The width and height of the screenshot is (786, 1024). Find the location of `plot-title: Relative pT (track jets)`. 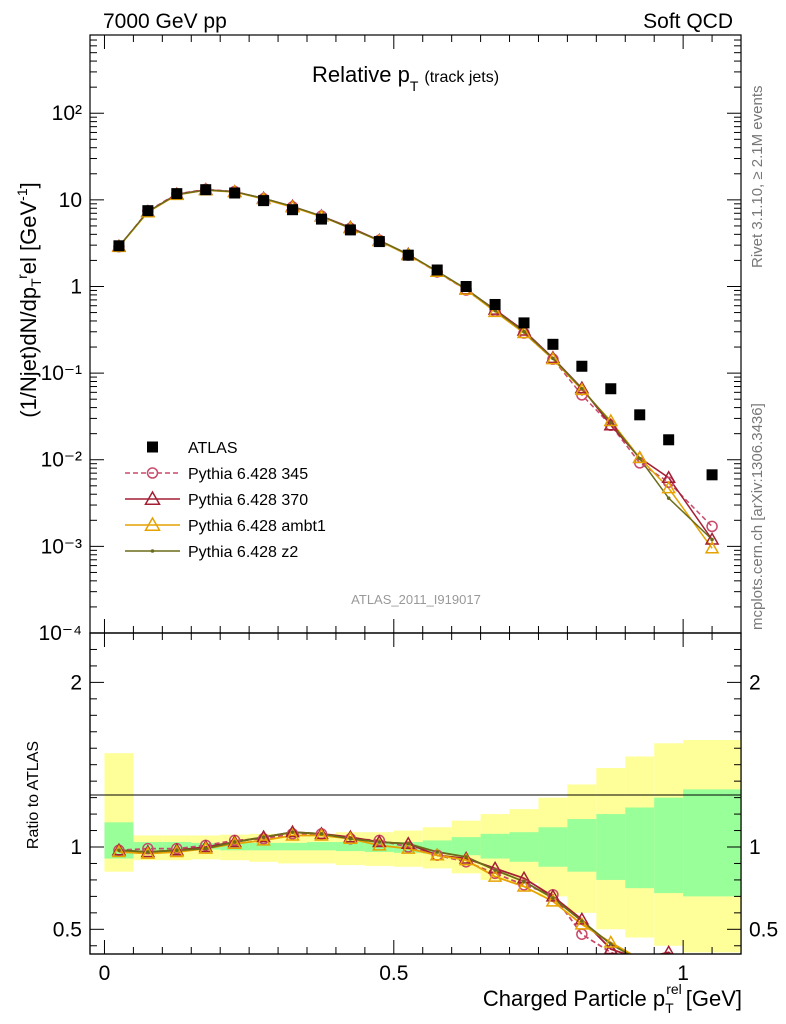

plot-title: Relative pT (track jets) is located at coordinates (405, 78).